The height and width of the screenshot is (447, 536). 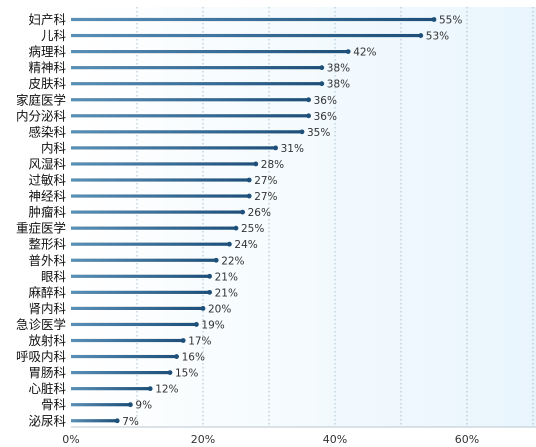 What do you see at coordinates (47, 308) in the screenshot?
I see `category-label: 肾内科` at bounding box center [47, 308].